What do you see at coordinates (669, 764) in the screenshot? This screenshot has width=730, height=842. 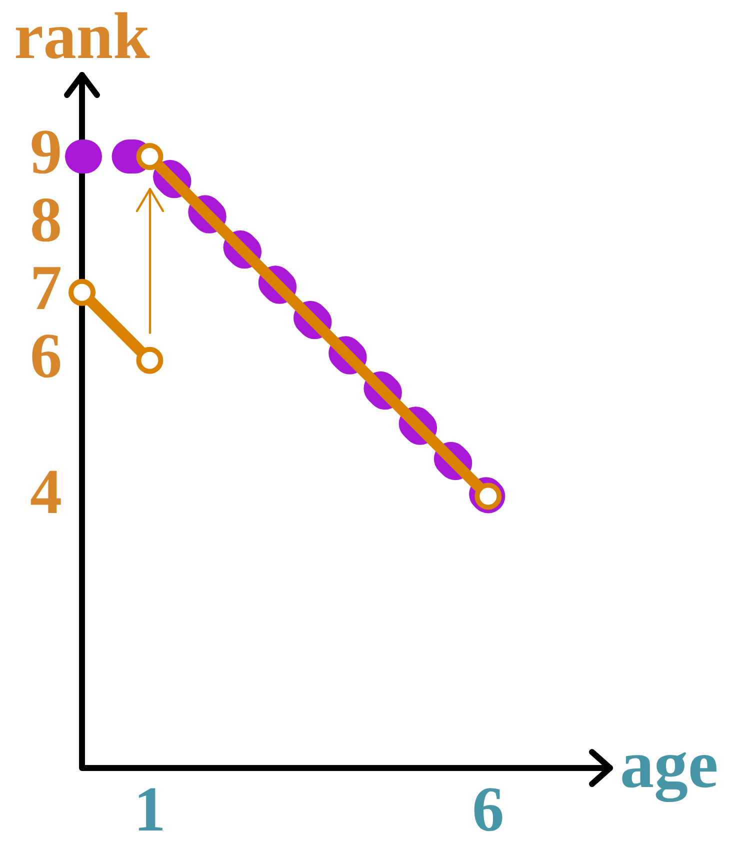 I see `x-axis-title: age` at bounding box center [669, 764].